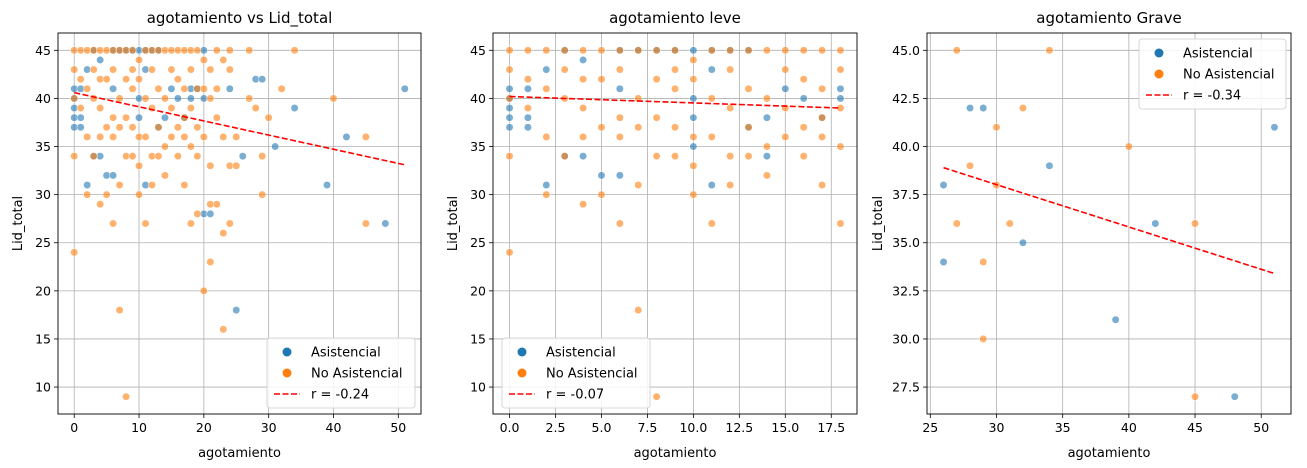  What do you see at coordinates (43, 98) in the screenshot?
I see `y-tick-label: 40` at bounding box center [43, 98].